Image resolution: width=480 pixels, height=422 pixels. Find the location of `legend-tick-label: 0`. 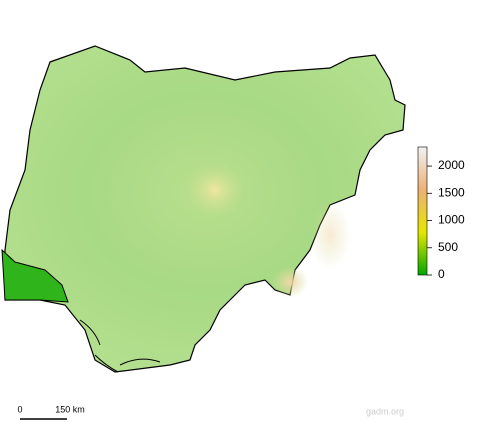

legend-tick-label: 0 is located at coordinates (441, 274).